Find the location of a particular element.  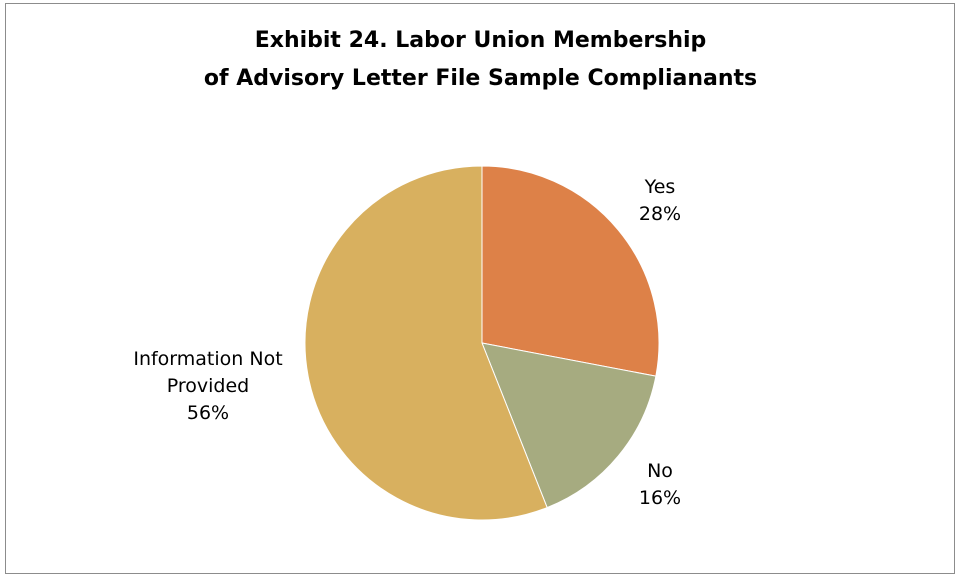

data-label-percent: 56% is located at coordinates (208, 413).